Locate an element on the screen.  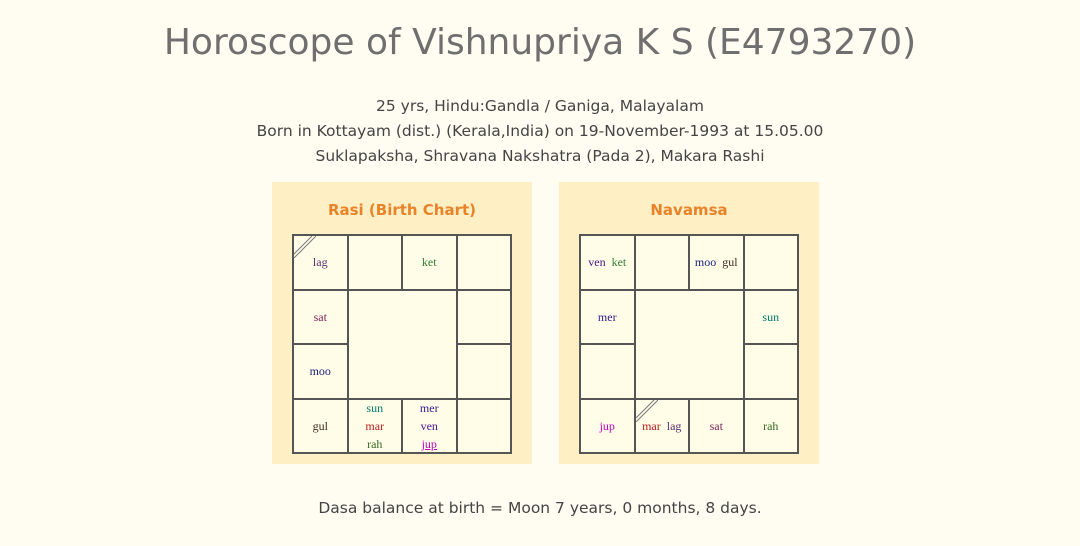
rasi-house-c13 is located at coordinates (483, 316).